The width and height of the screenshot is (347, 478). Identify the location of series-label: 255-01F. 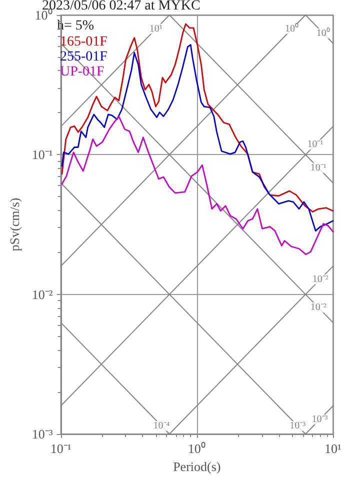
(84, 57).